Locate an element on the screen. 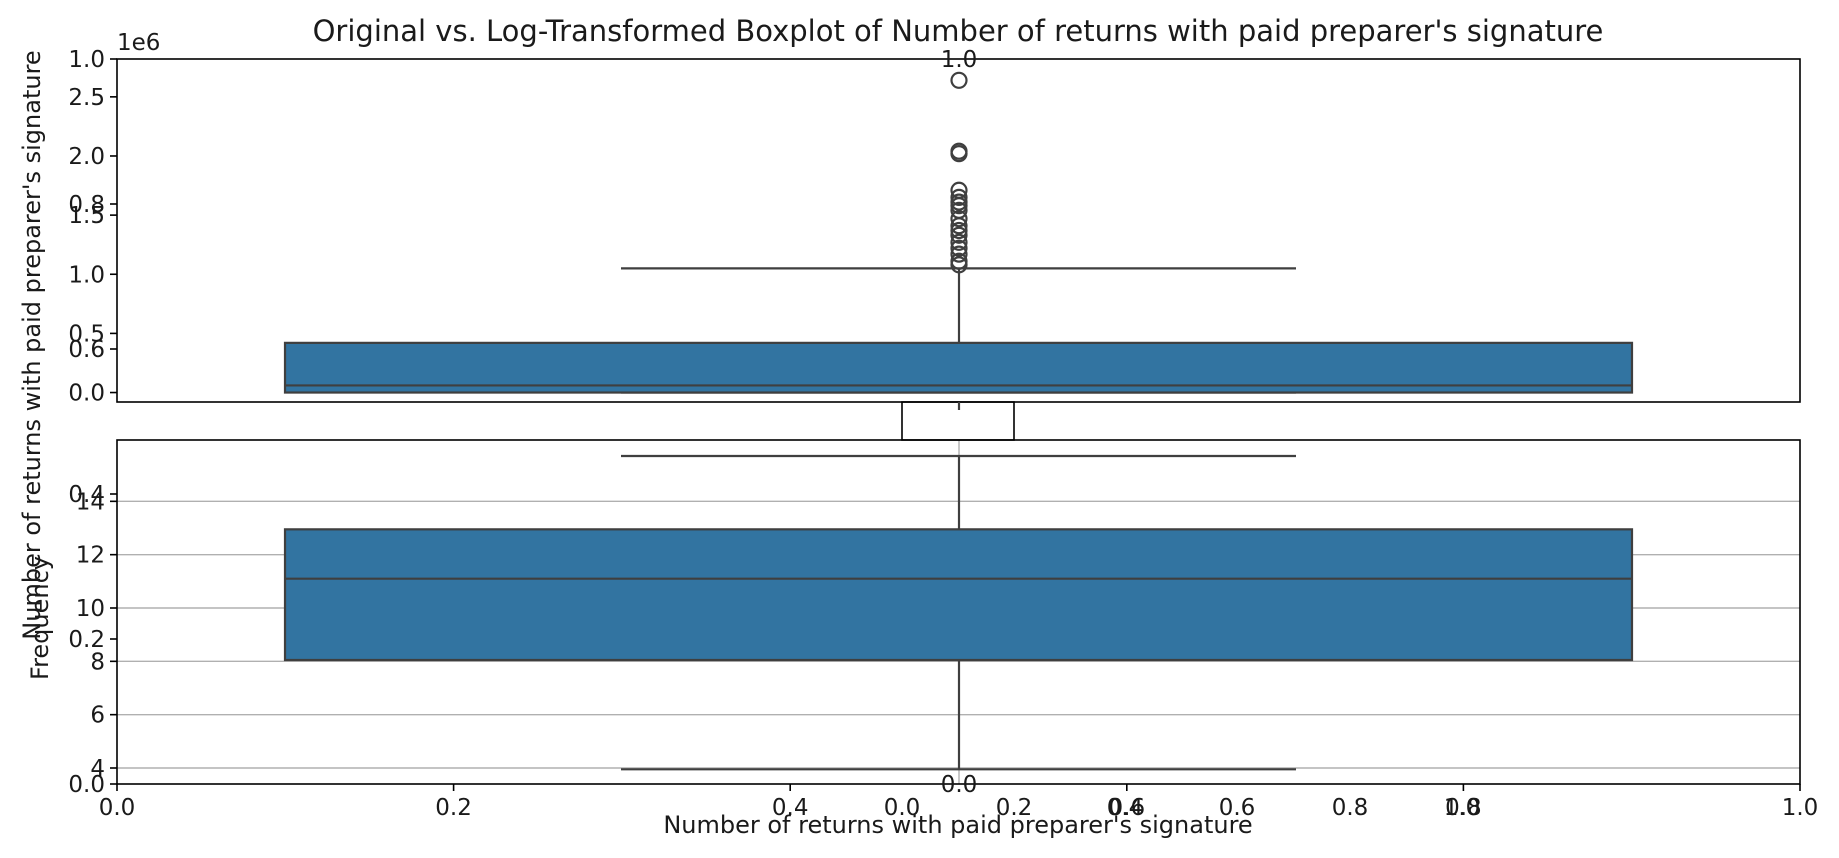  bottom-y-tick-label: 10 is located at coordinates (90, 609).